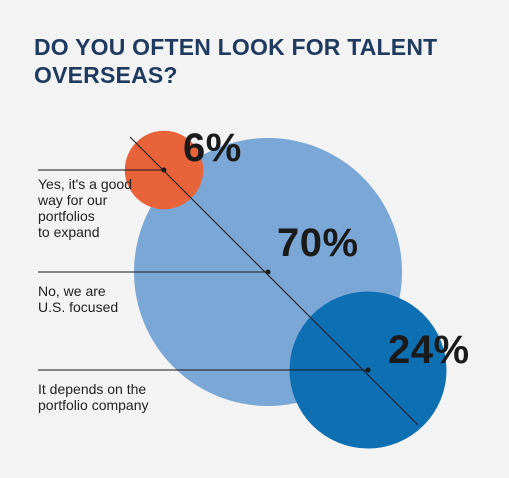  I want to click on leader-dot-no, so click(268, 272).